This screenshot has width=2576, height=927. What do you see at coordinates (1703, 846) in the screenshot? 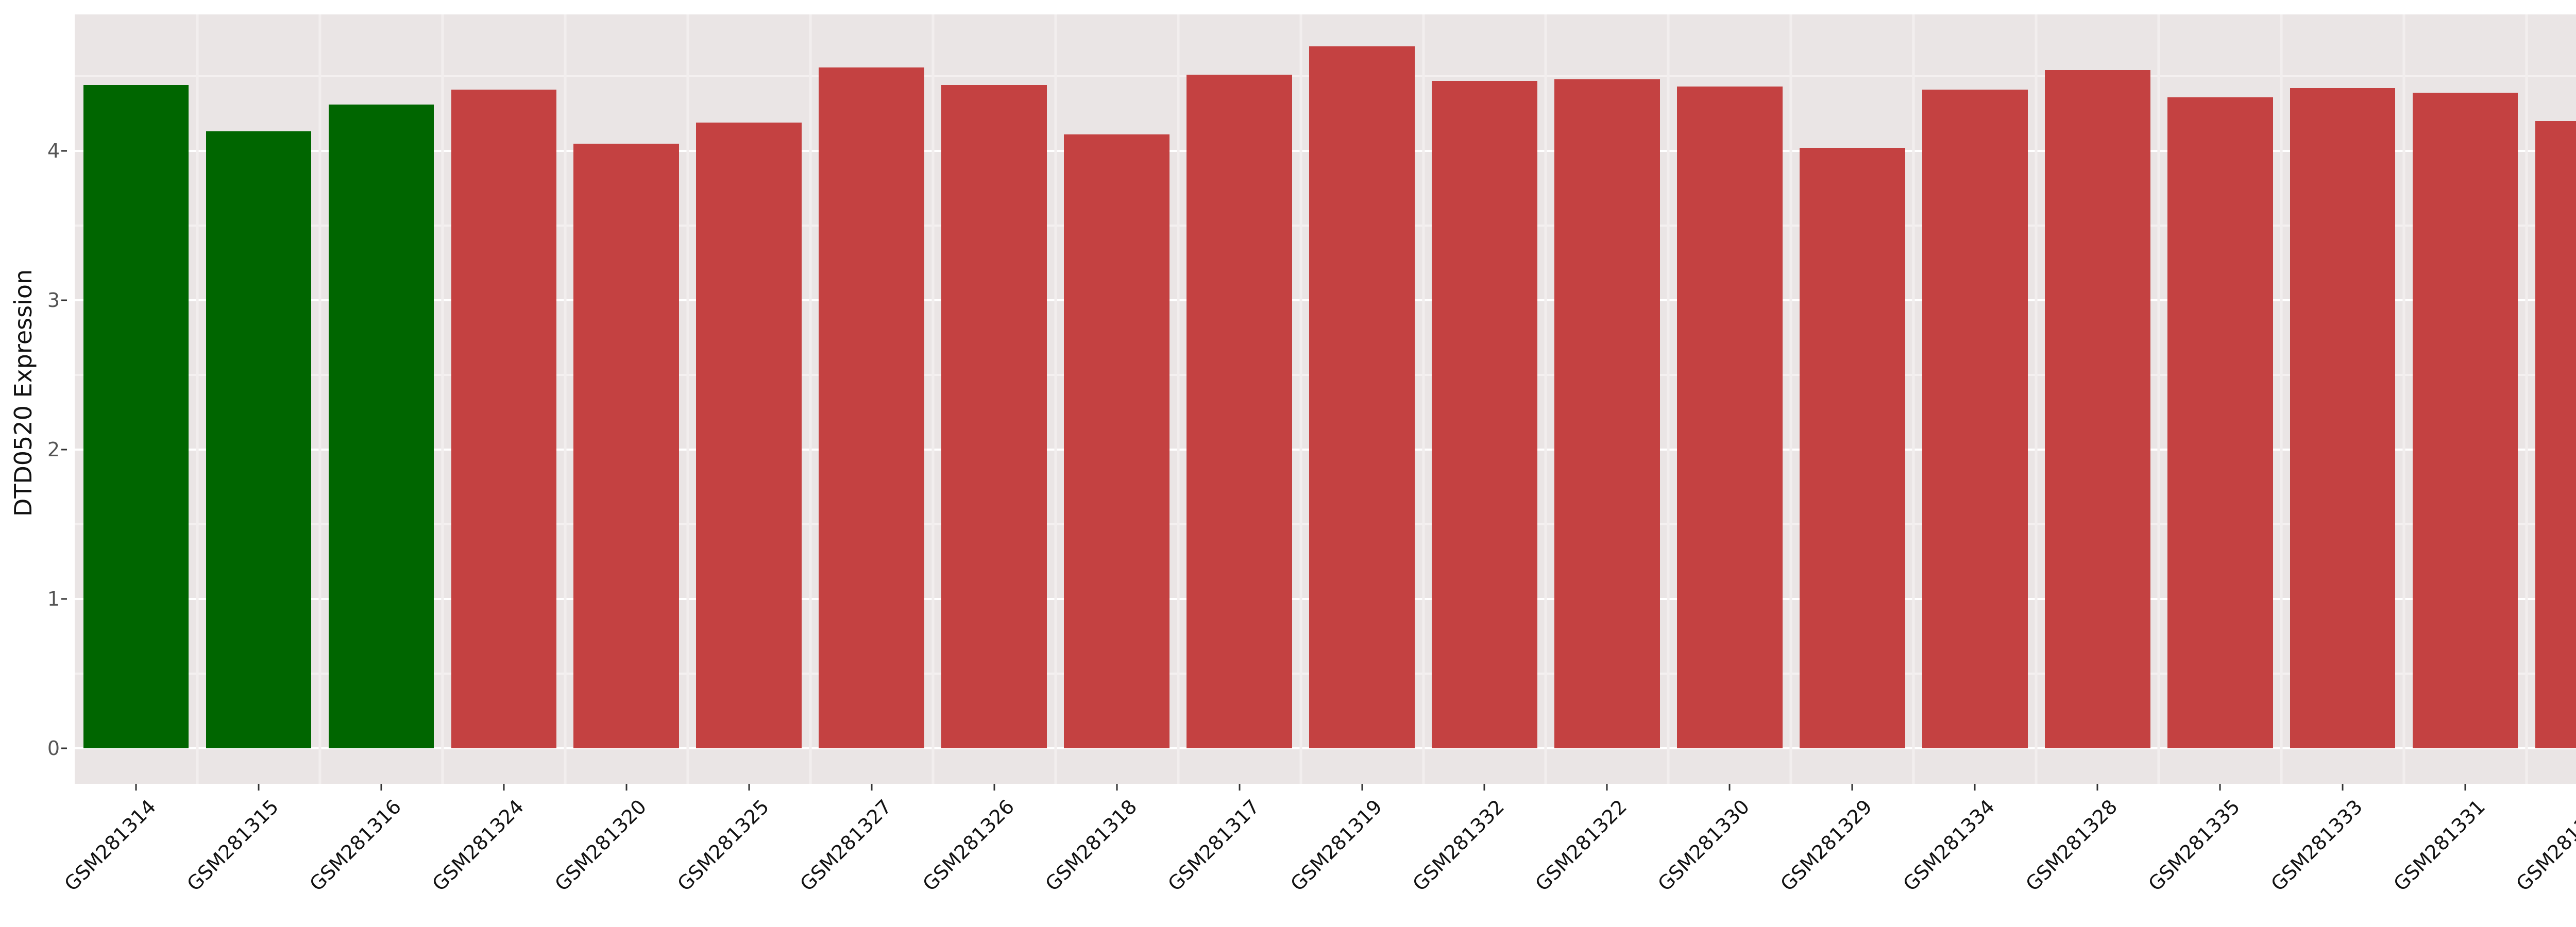
I see `x-axis-tick-label: GSM281330` at bounding box center [1703, 846].